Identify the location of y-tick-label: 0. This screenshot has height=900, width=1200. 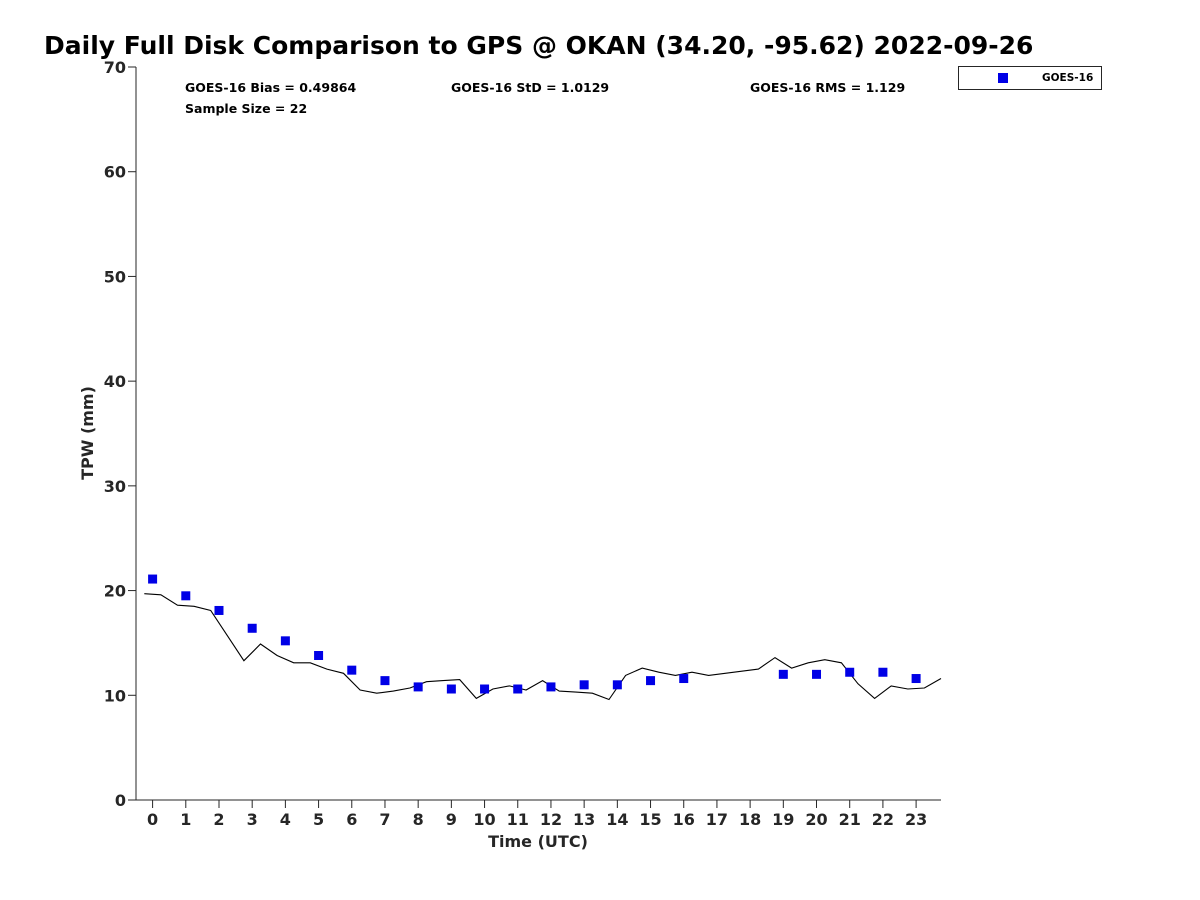
(120, 800).